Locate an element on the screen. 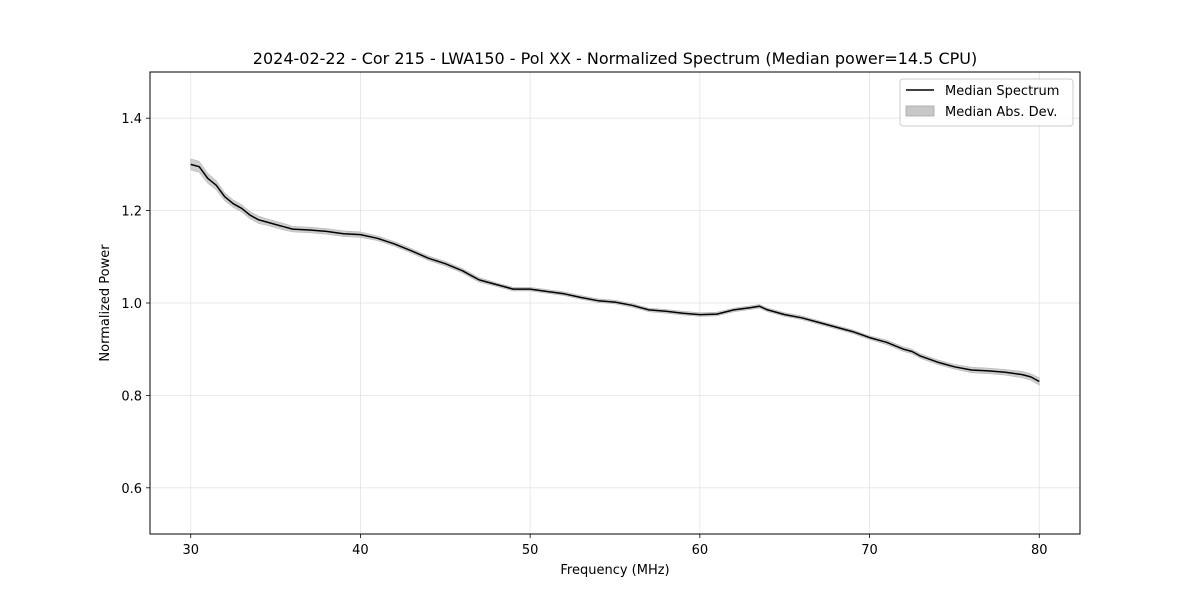  x-axis-ticks: 30 40 50 60 70 80 is located at coordinates (615, 546).